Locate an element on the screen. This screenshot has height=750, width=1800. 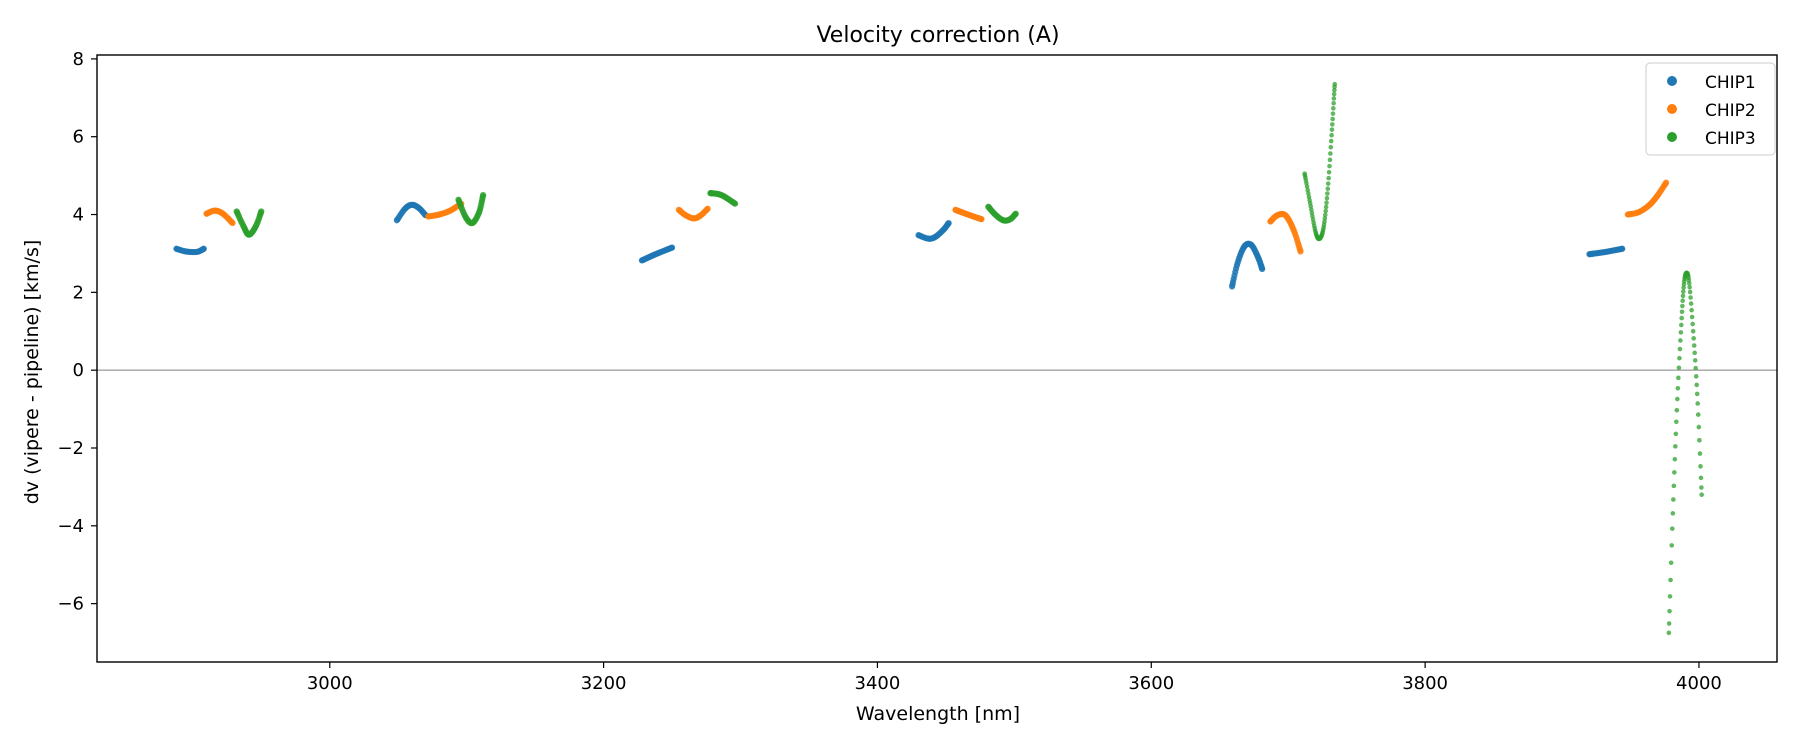
y-tick-label: −2 is located at coordinates (70, 448).